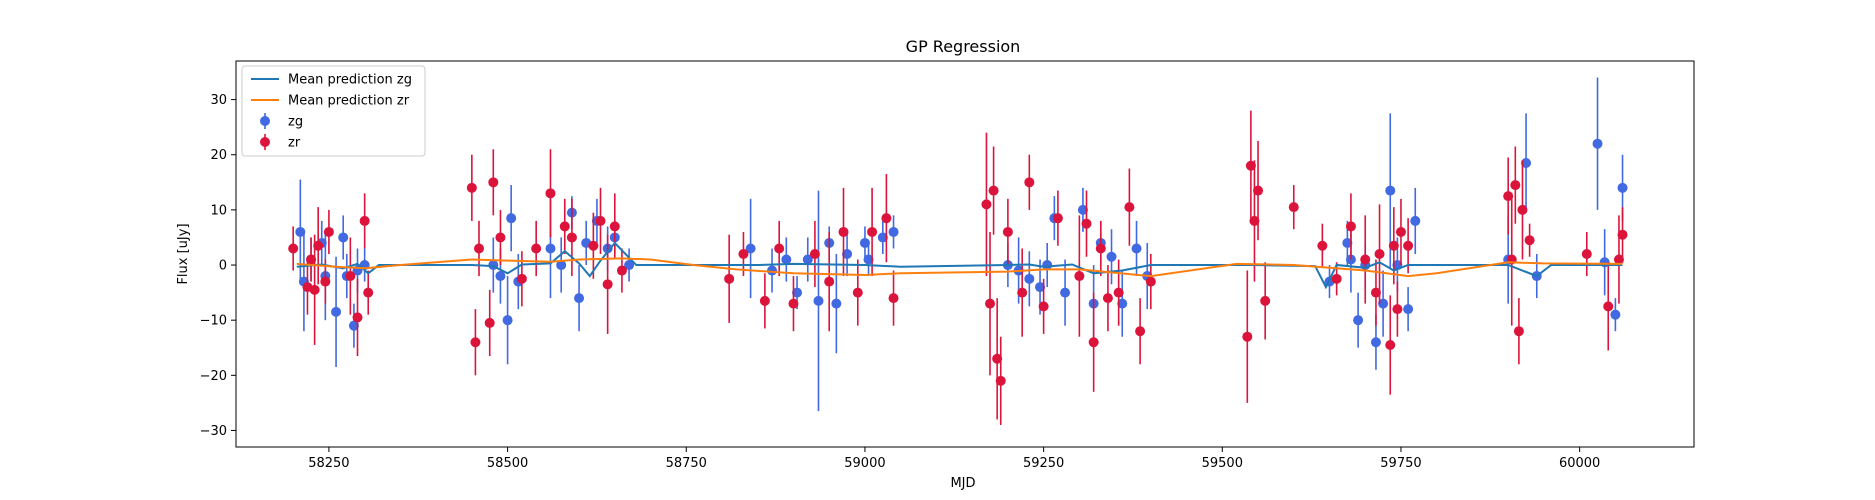 Image resolution: width=1875 pixels, height=500 pixels. What do you see at coordinates (333, 111) in the screenshot?
I see `legend-box` at bounding box center [333, 111].